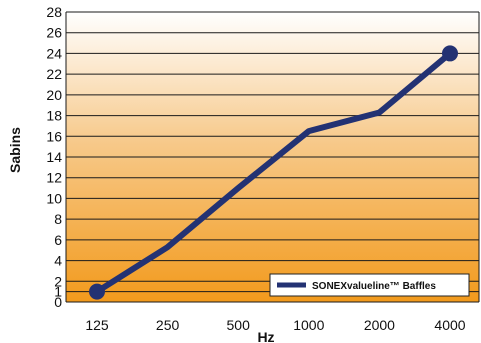 The image size is (481, 343). Describe the element at coordinates (58, 302) in the screenshot. I see `y-tick-label: 0` at that location.